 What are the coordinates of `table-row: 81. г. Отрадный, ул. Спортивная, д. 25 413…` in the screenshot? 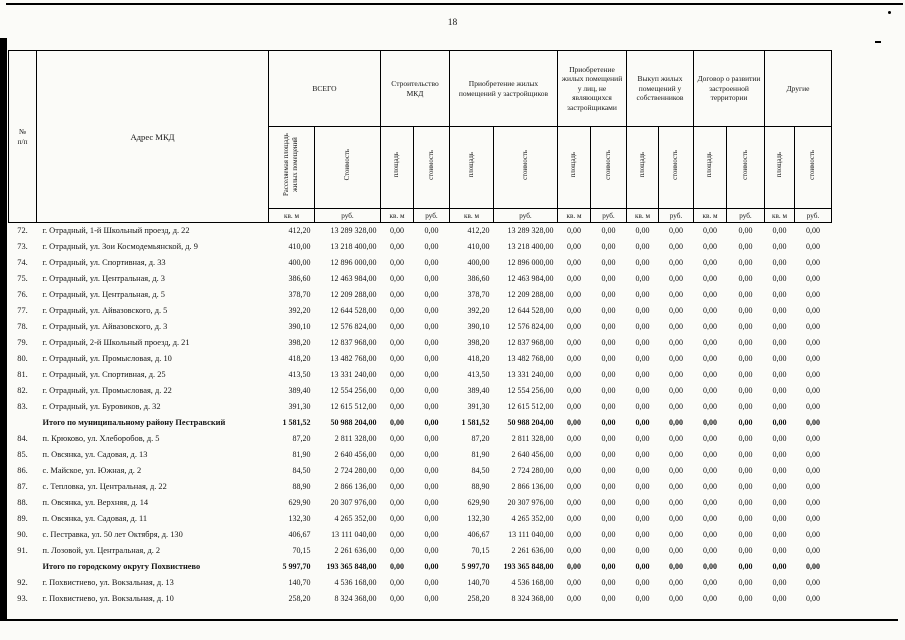 It's located at (420, 375).